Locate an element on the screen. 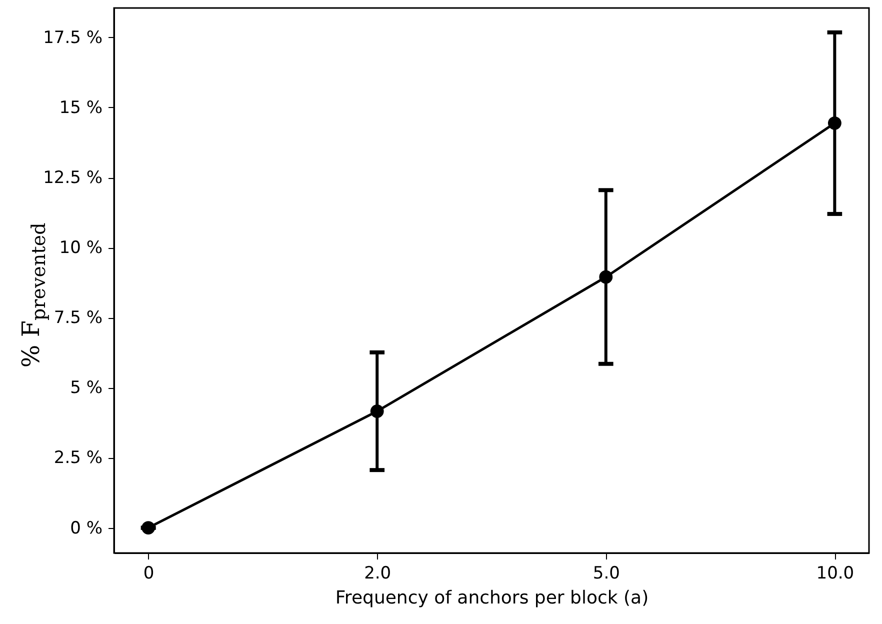 This screenshot has height=624, width=882. y-tick-label: 10 % is located at coordinates (80, 248).